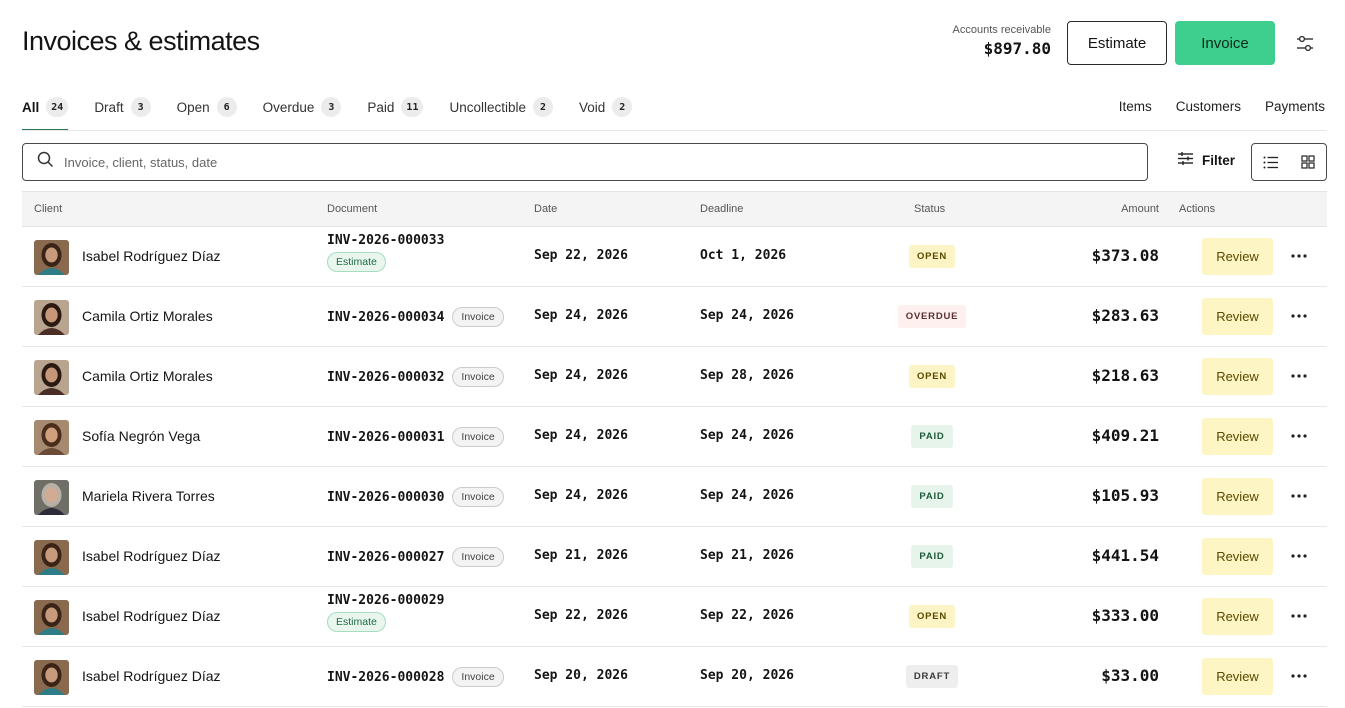 The height and width of the screenshot is (708, 1345). Describe the element at coordinates (1140, 209) in the screenshot. I see `column-header-amount: Amount` at that location.